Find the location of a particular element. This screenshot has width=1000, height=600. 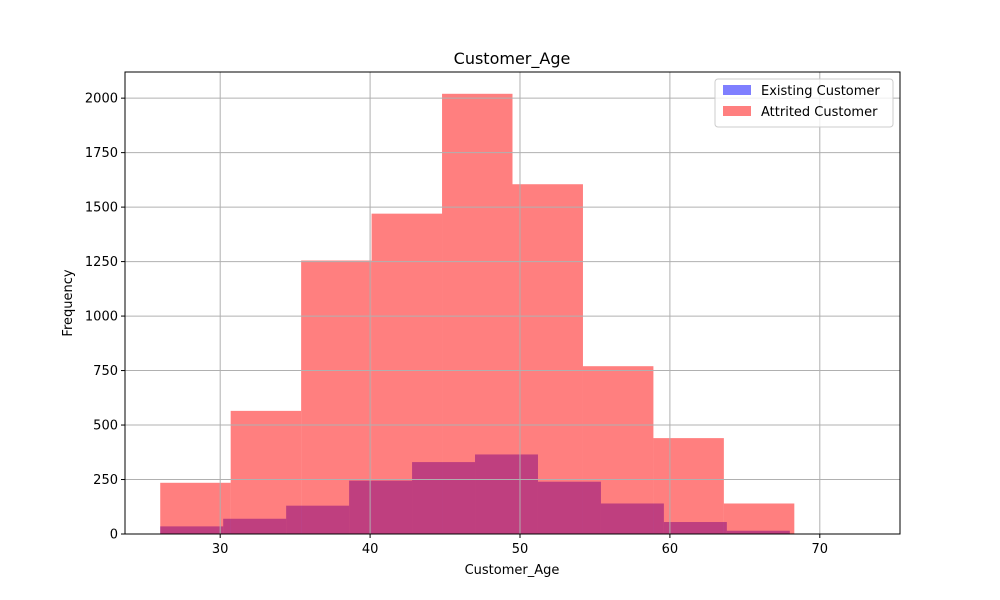

y-tick-label: 1500 is located at coordinates (101, 208).